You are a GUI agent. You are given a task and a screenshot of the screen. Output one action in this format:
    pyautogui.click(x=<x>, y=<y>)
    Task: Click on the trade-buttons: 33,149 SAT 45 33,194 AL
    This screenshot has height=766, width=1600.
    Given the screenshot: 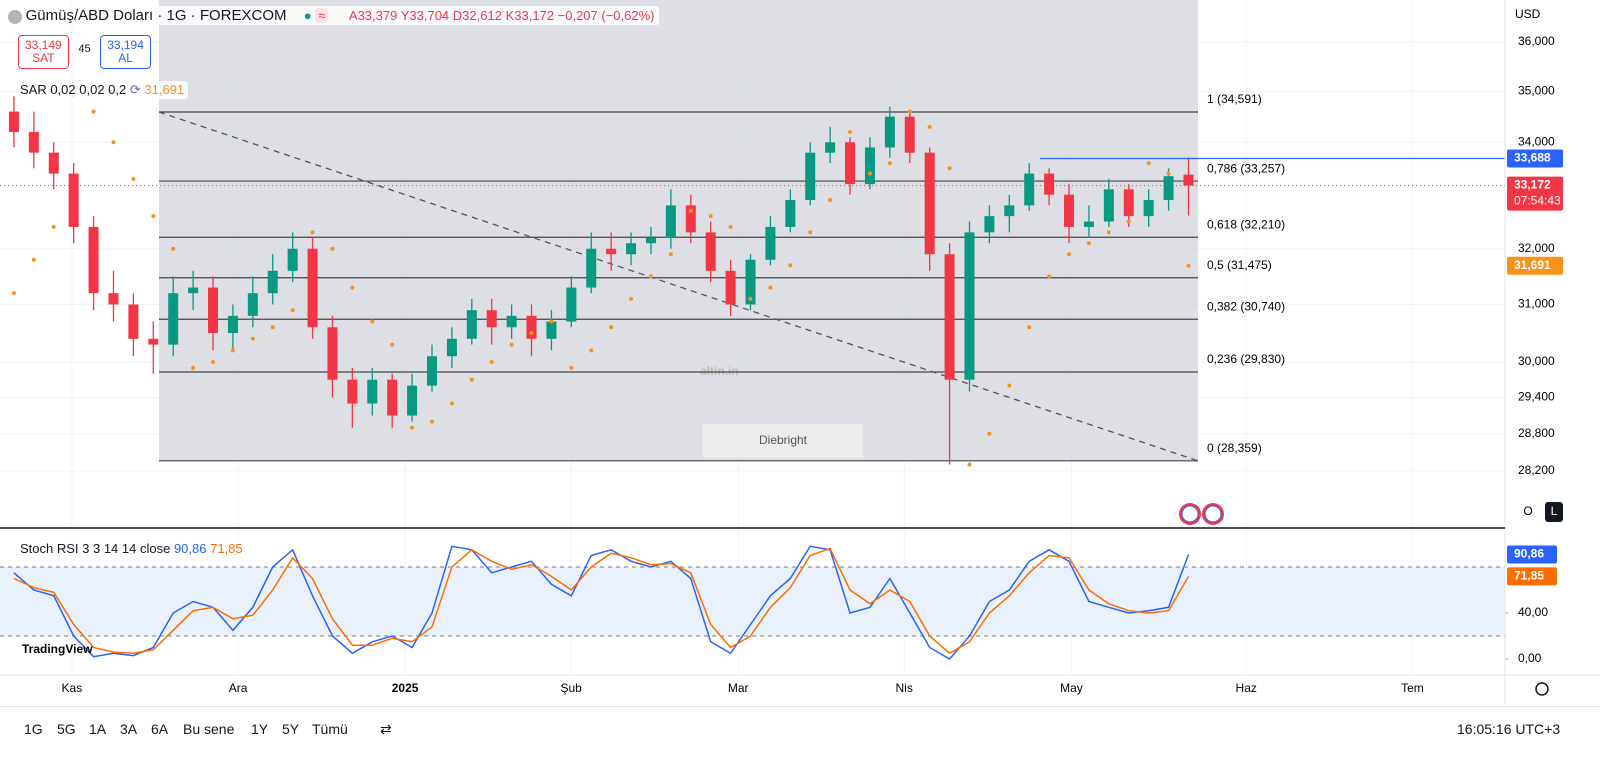 What is the action you would take?
    pyautogui.click(x=84, y=52)
    